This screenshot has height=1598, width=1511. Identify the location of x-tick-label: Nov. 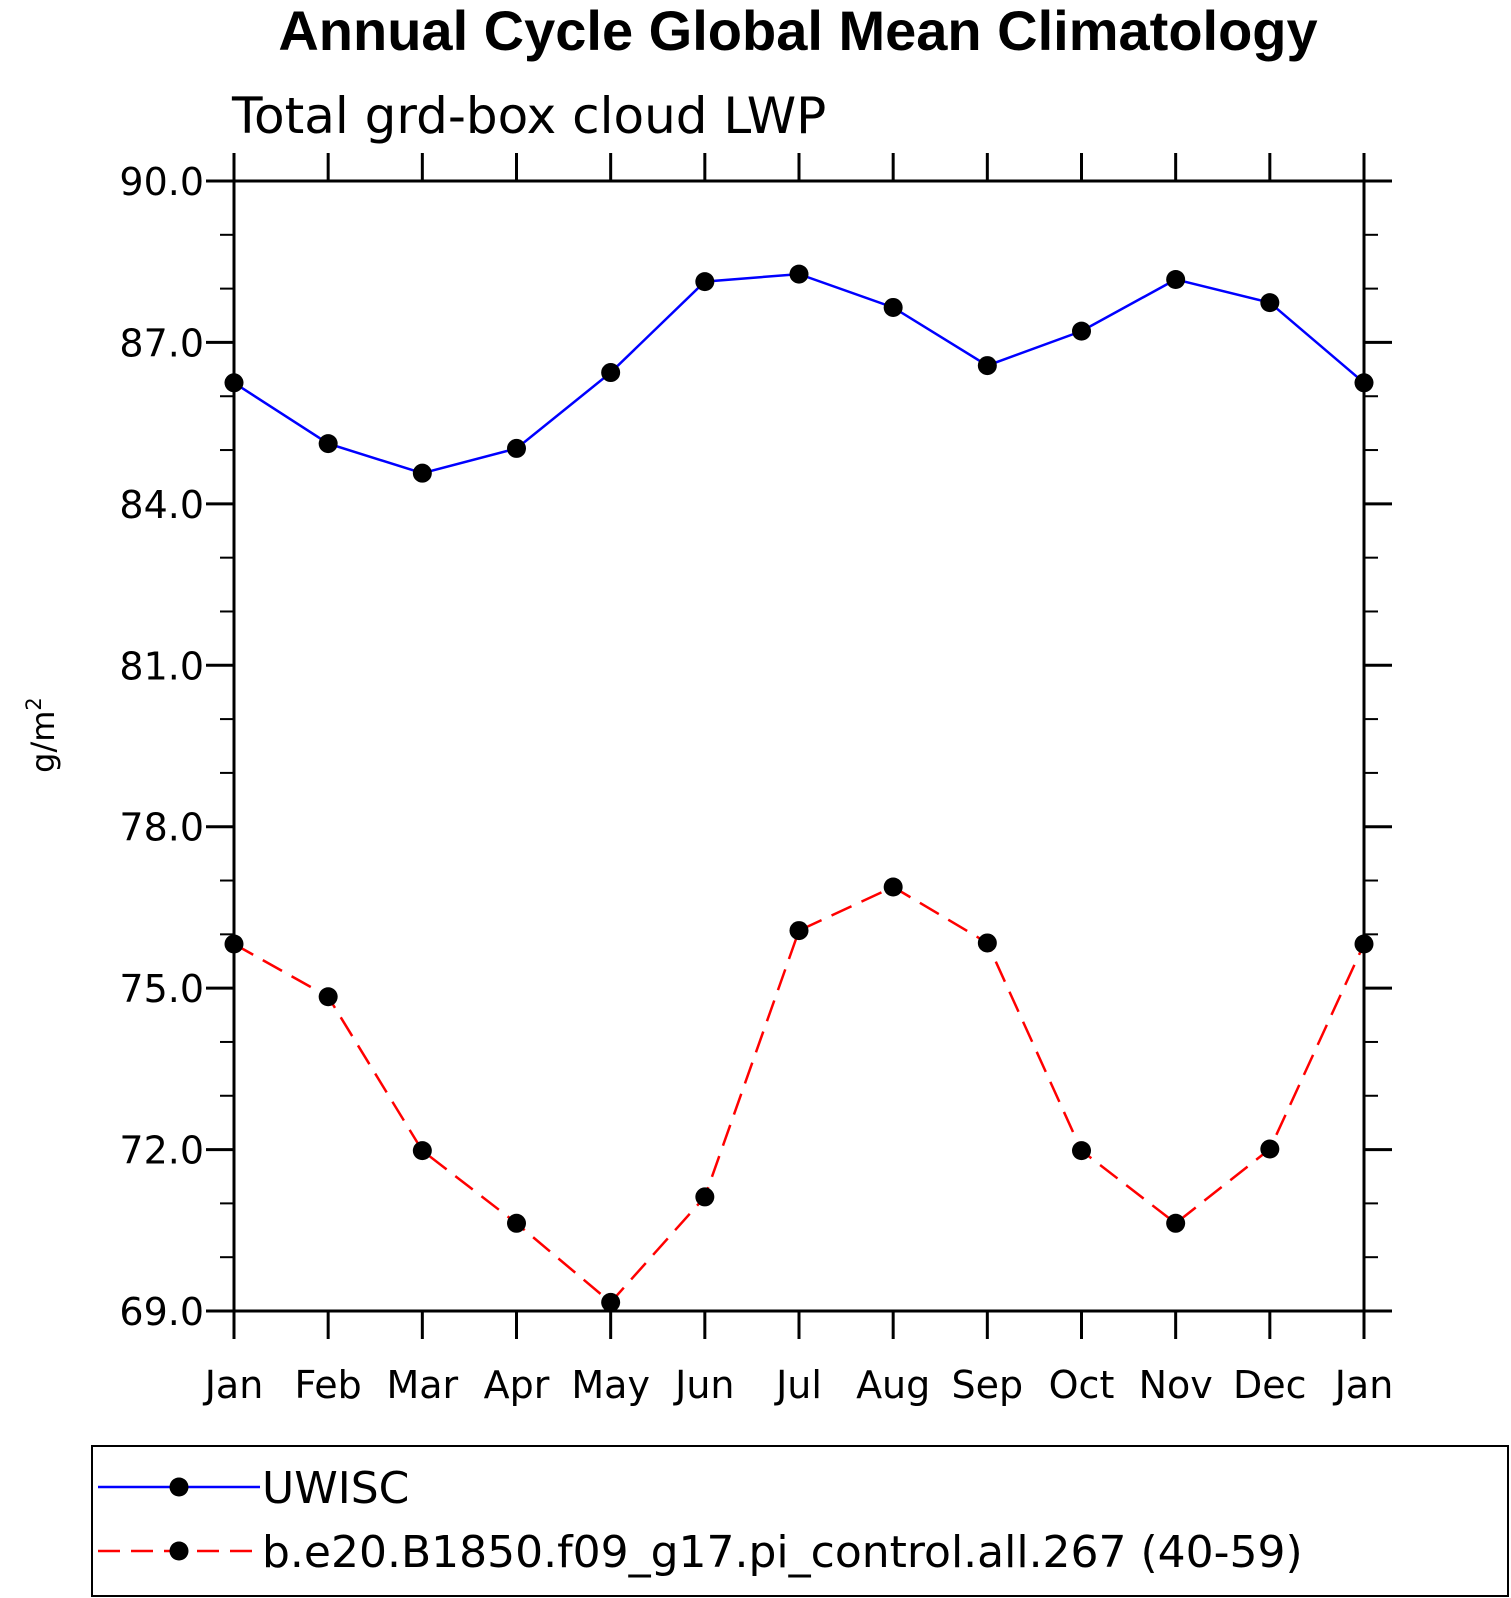
(1176, 1385).